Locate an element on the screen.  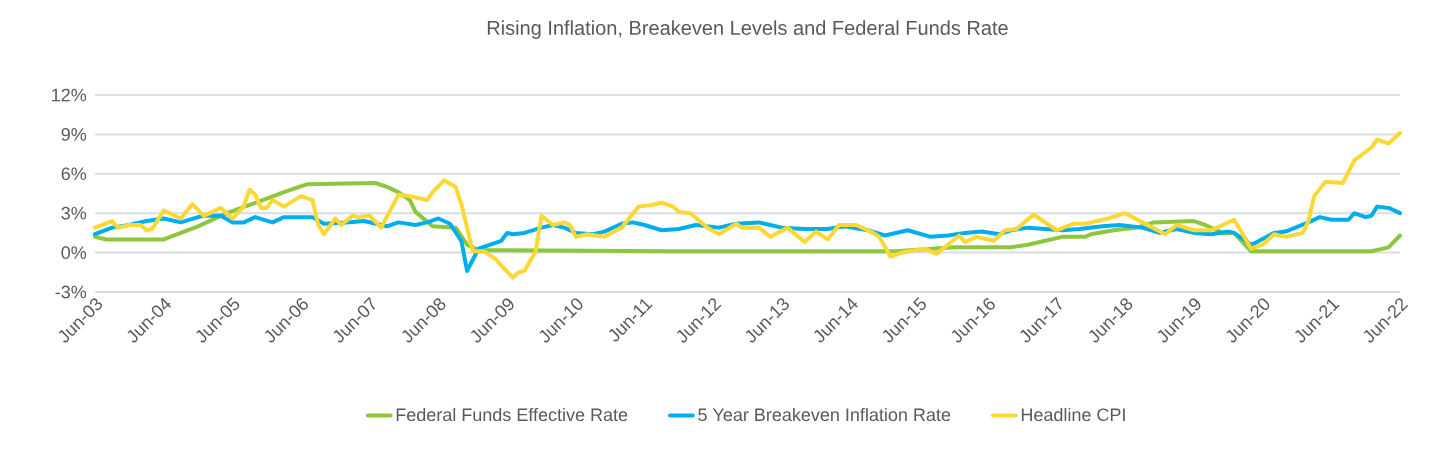
y-tick-label: 3% is located at coordinates (74, 213).